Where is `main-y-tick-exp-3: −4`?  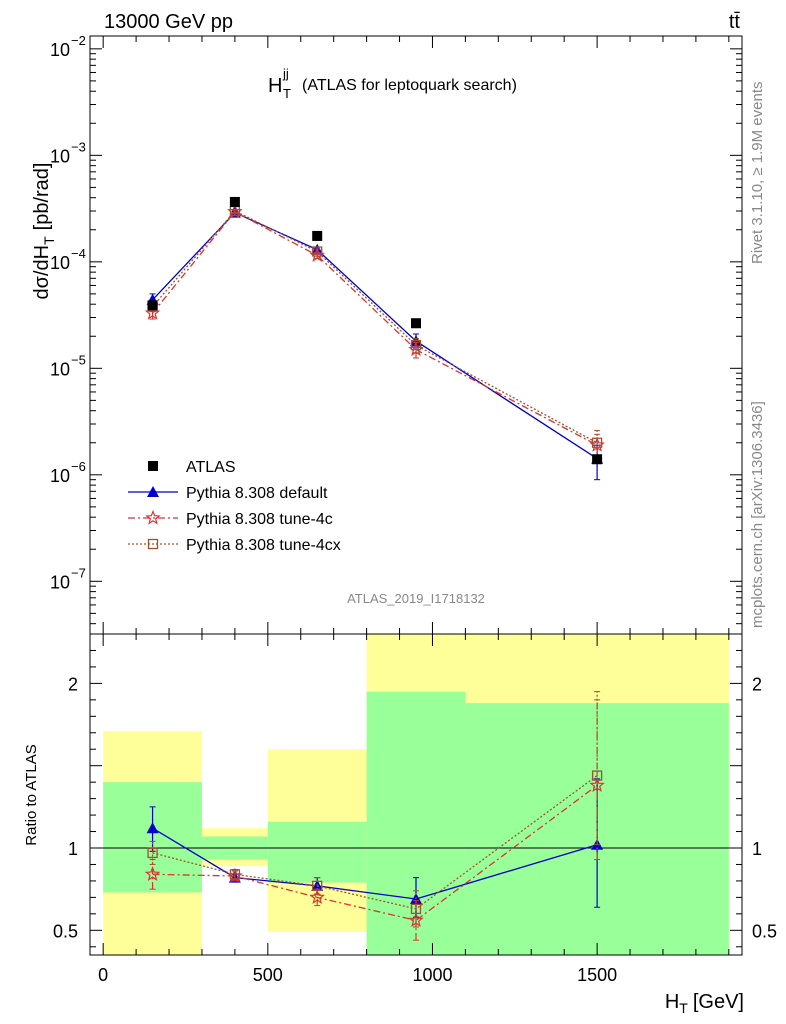 main-y-tick-exp-3: −4 is located at coordinates (78, 253).